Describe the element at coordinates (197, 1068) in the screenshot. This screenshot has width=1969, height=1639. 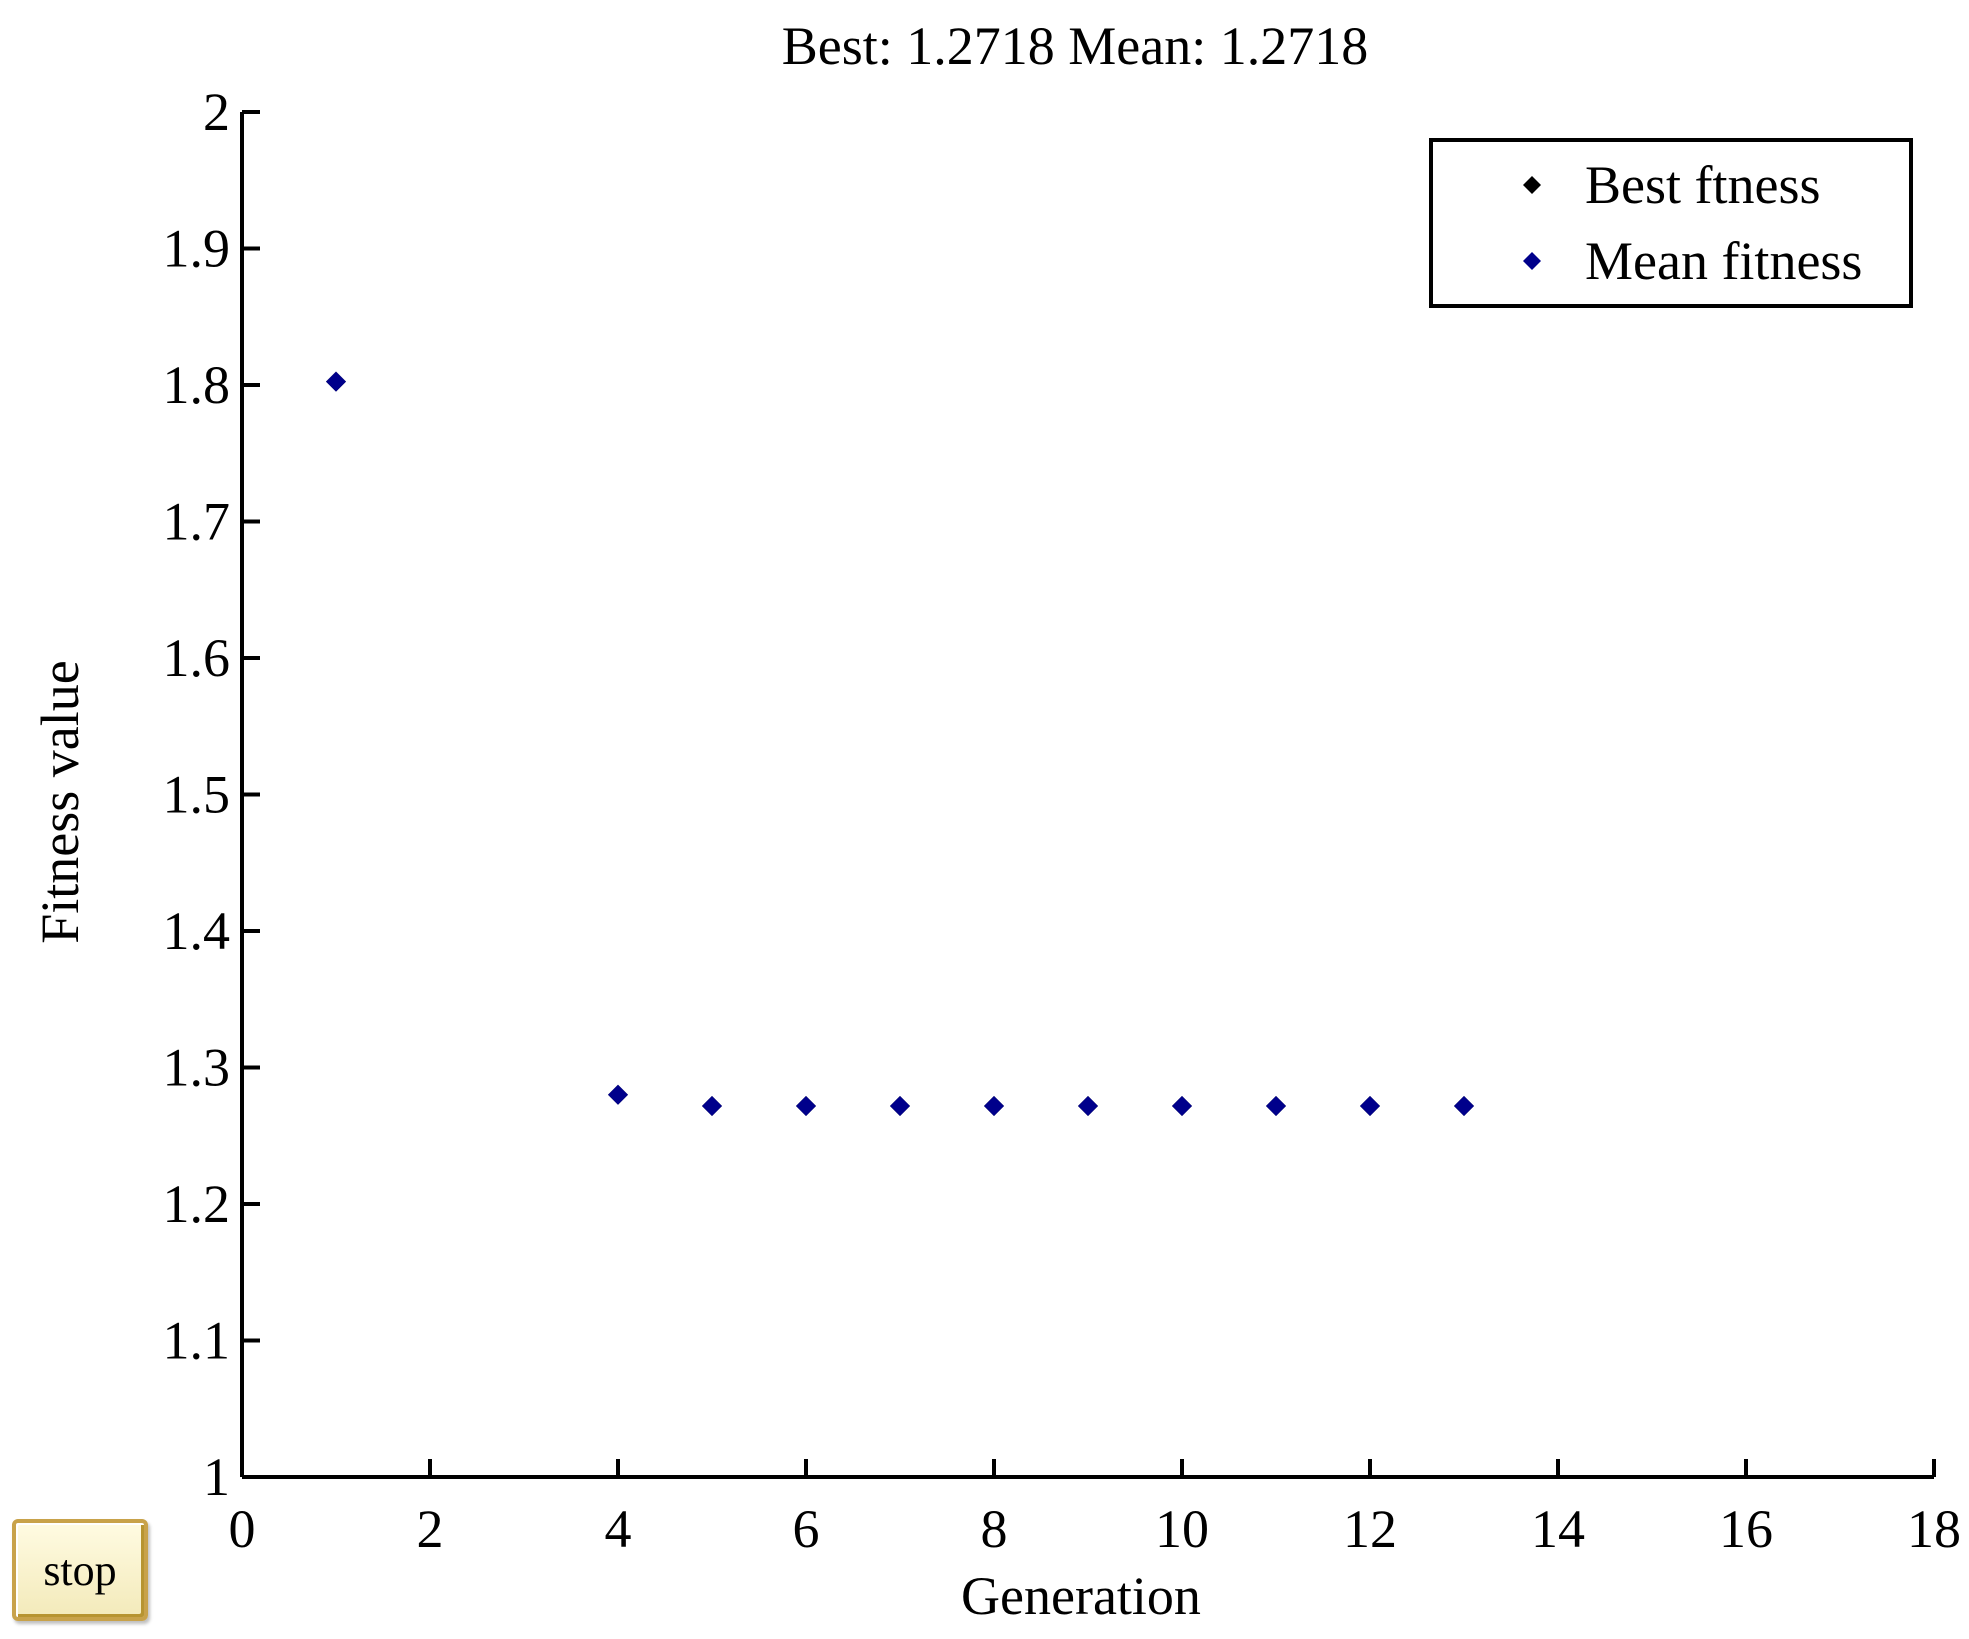
I see `y-tick-label: 1.3` at that location.